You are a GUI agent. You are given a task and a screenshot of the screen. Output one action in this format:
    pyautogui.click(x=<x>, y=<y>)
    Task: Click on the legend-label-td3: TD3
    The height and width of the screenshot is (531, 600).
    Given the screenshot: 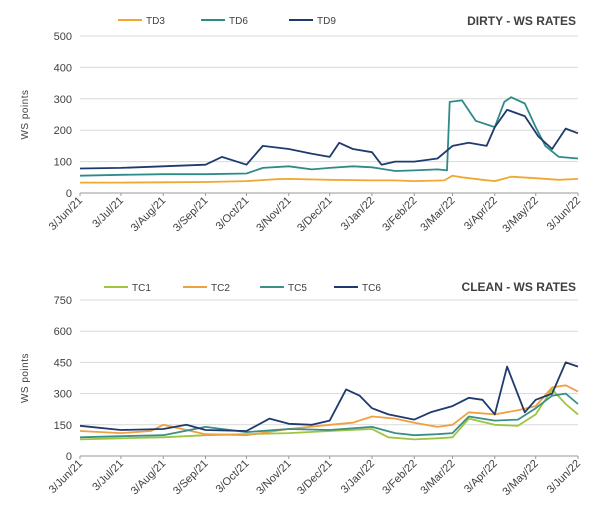 What is the action you would take?
    pyautogui.click(x=155, y=21)
    